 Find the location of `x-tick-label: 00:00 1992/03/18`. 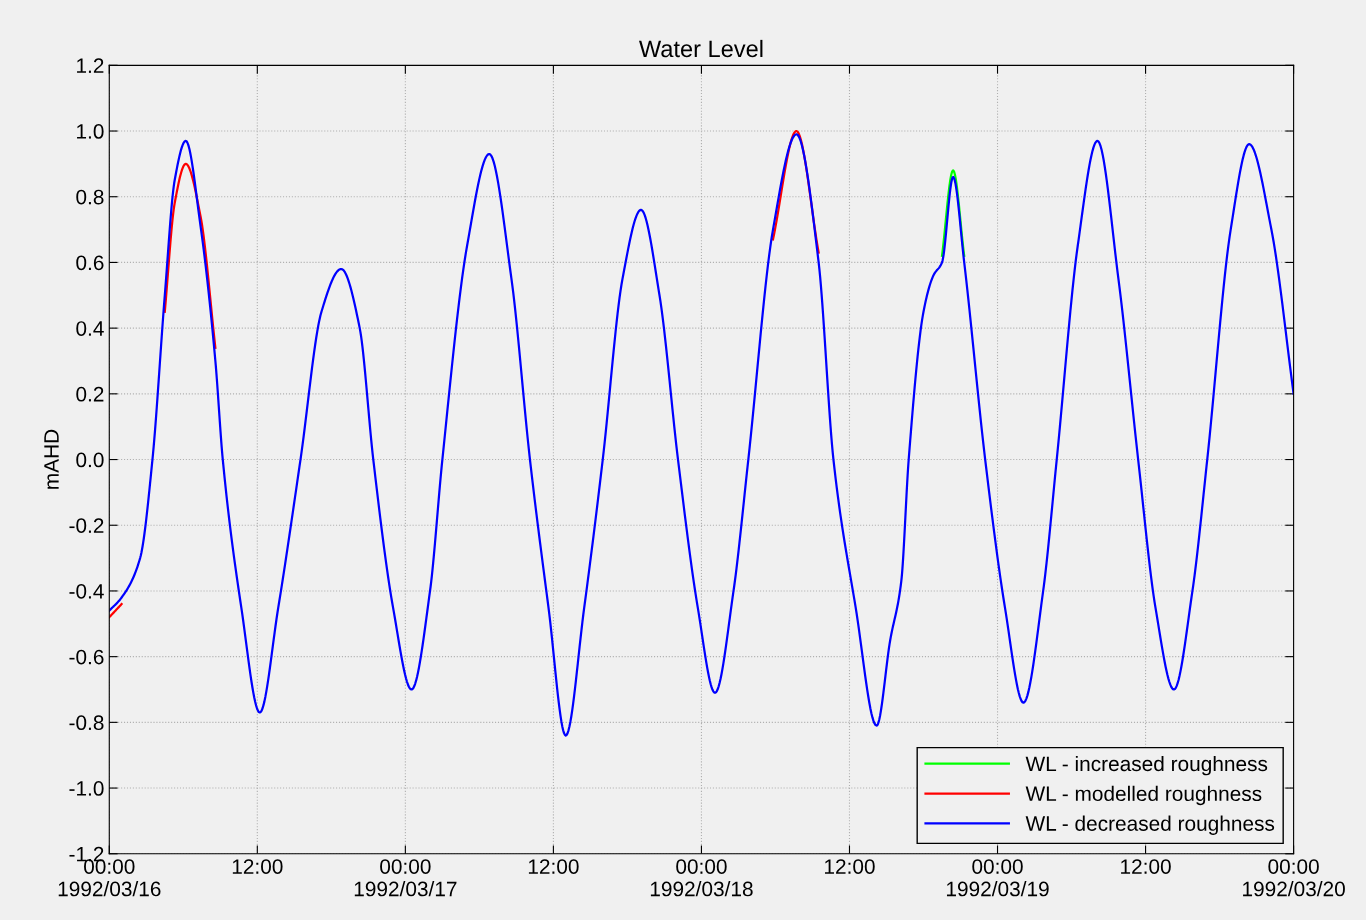

x-tick-label: 00:00 1992/03/18 is located at coordinates (701, 878).